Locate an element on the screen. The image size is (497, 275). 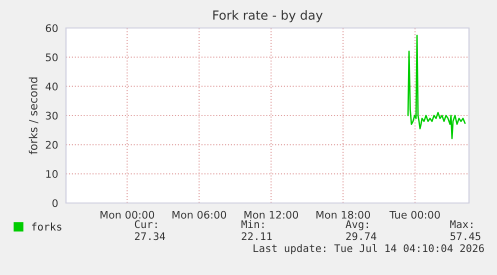
x-tick-label: Mon 00:00 is located at coordinates (127, 214).